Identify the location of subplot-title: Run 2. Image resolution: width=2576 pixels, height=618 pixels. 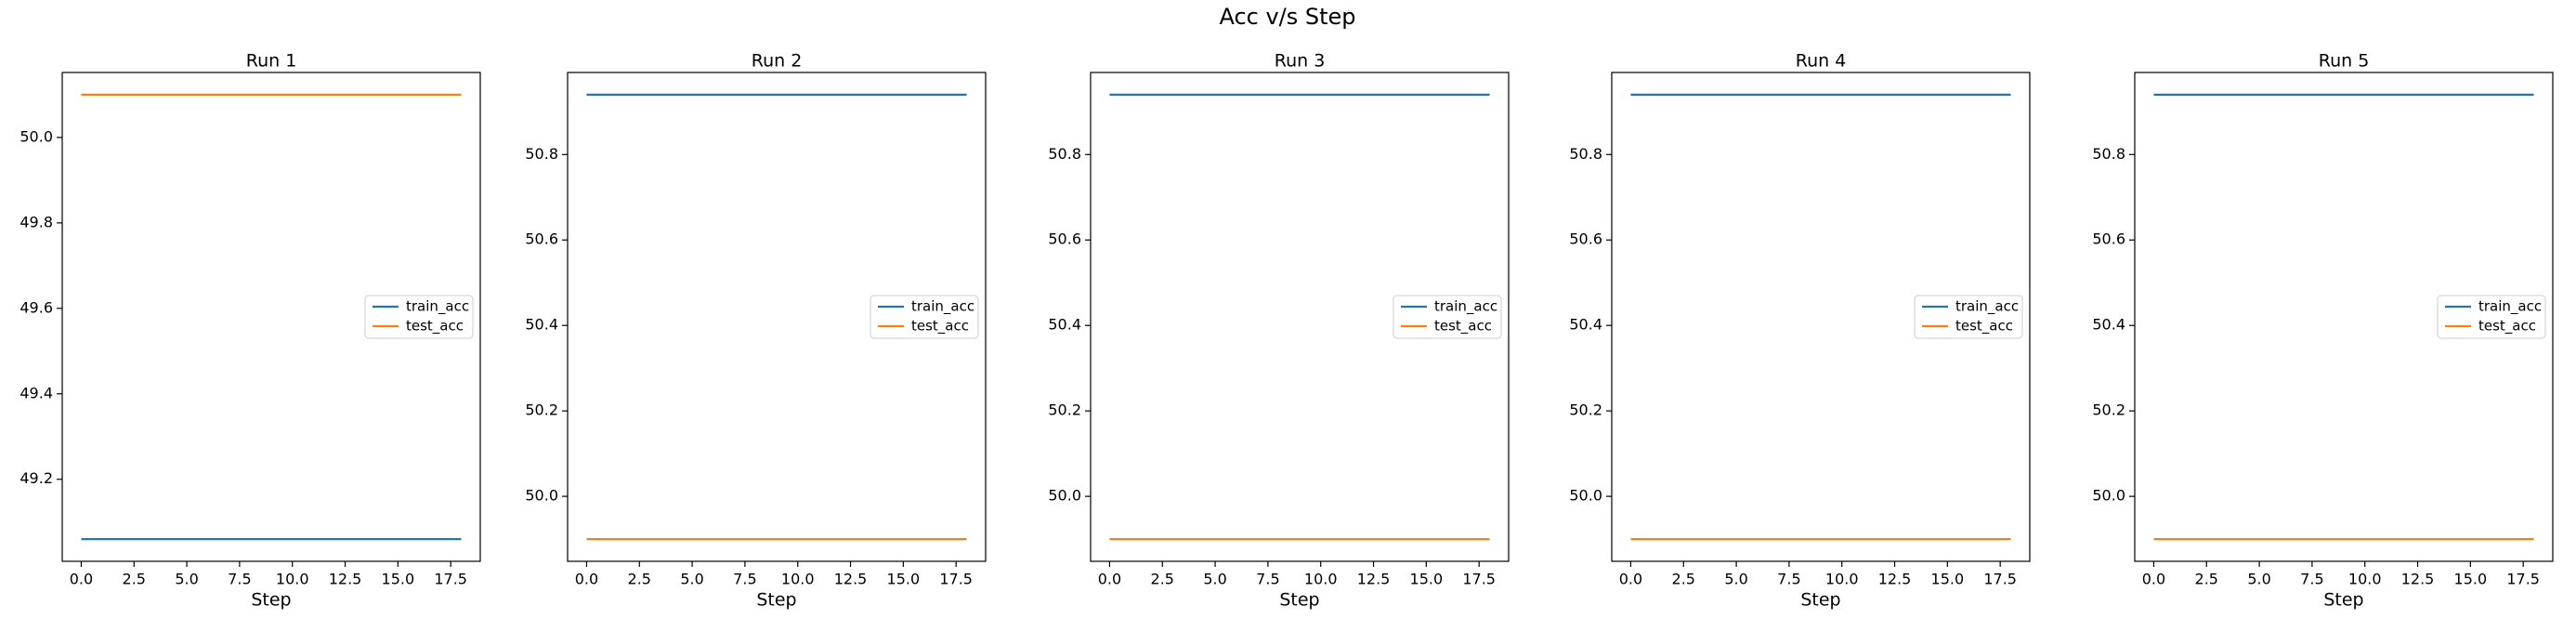
(777, 62).